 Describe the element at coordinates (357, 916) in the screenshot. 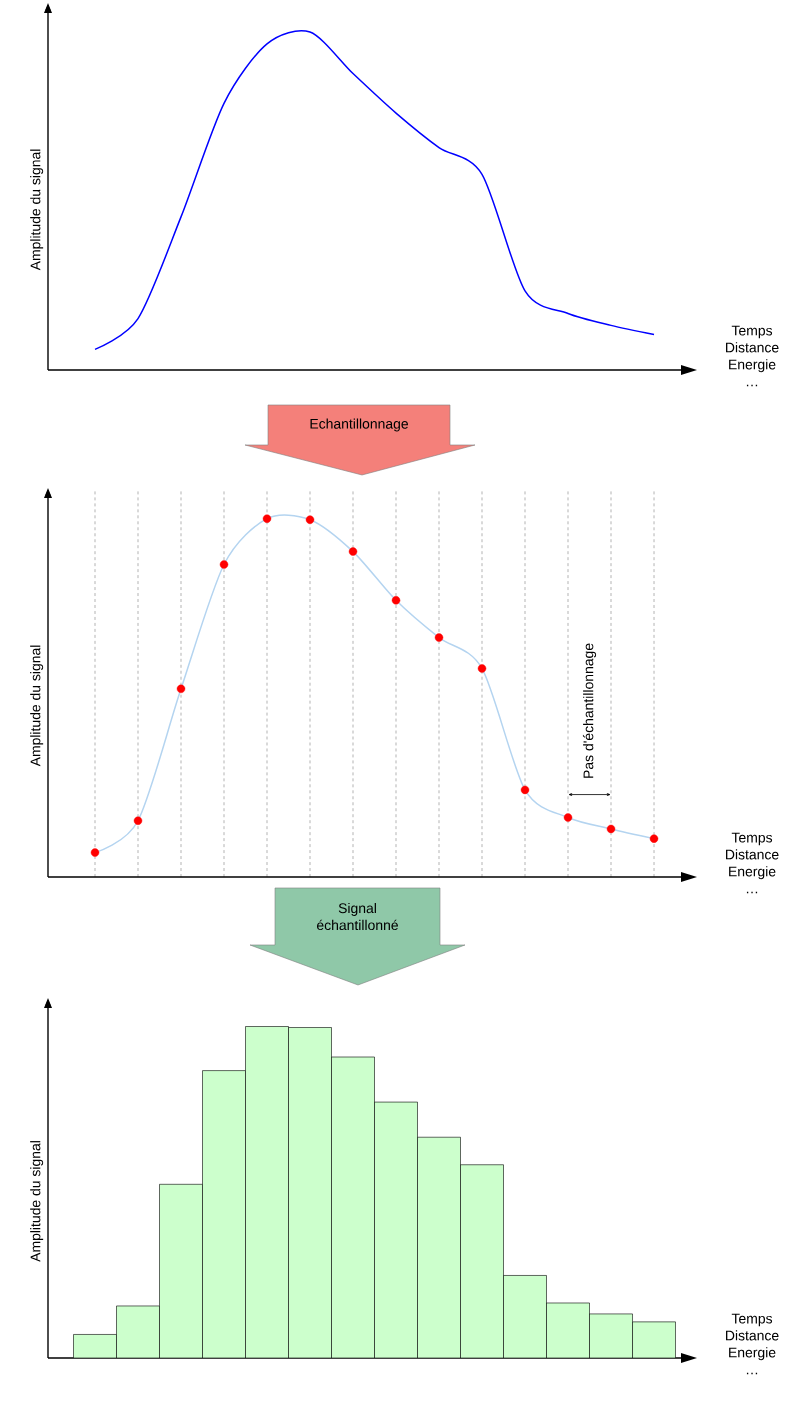

I see `text: Signal échantillonné` at that location.